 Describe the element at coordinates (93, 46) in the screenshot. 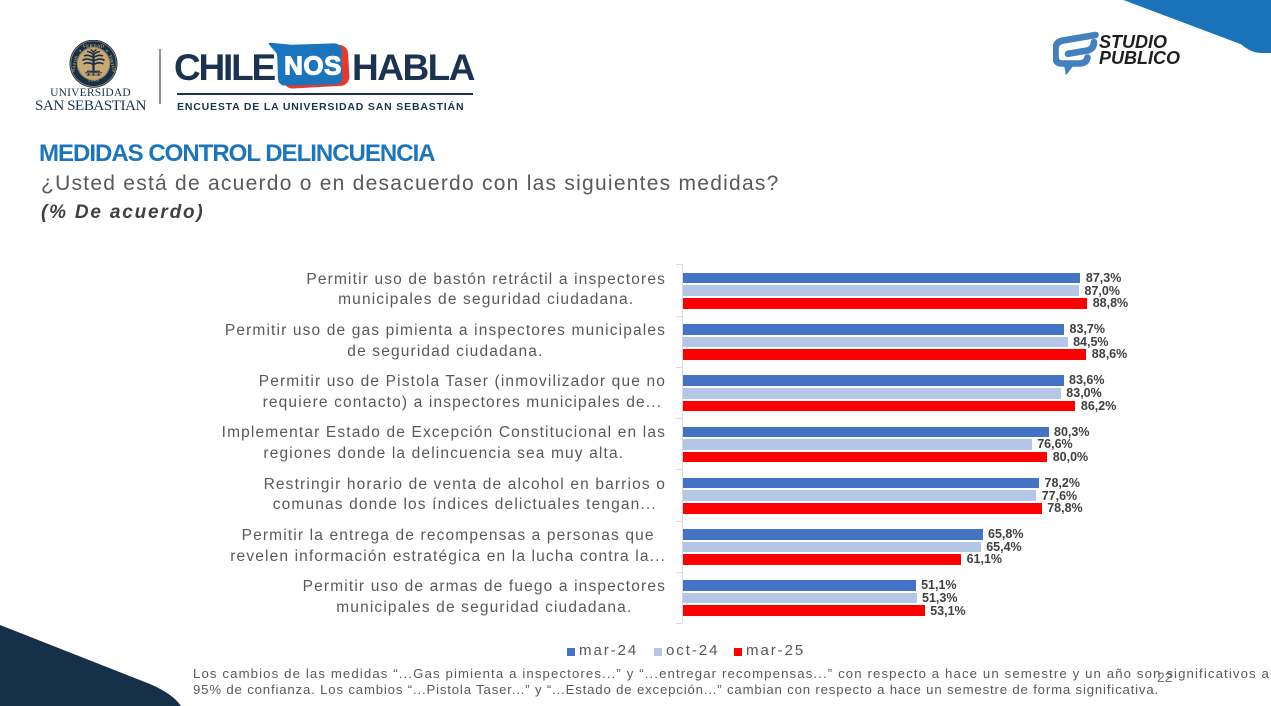

I see `svg-text: VERDAD` at that location.